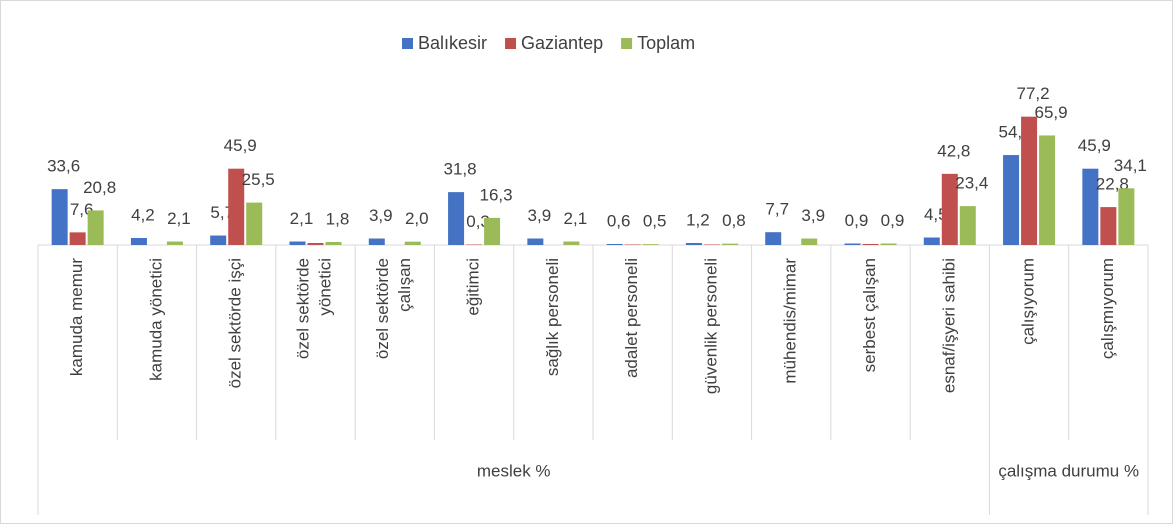 This screenshot has height=524, width=1173. I want to click on group-label: çalışma durumu %, so click(1068, 470).